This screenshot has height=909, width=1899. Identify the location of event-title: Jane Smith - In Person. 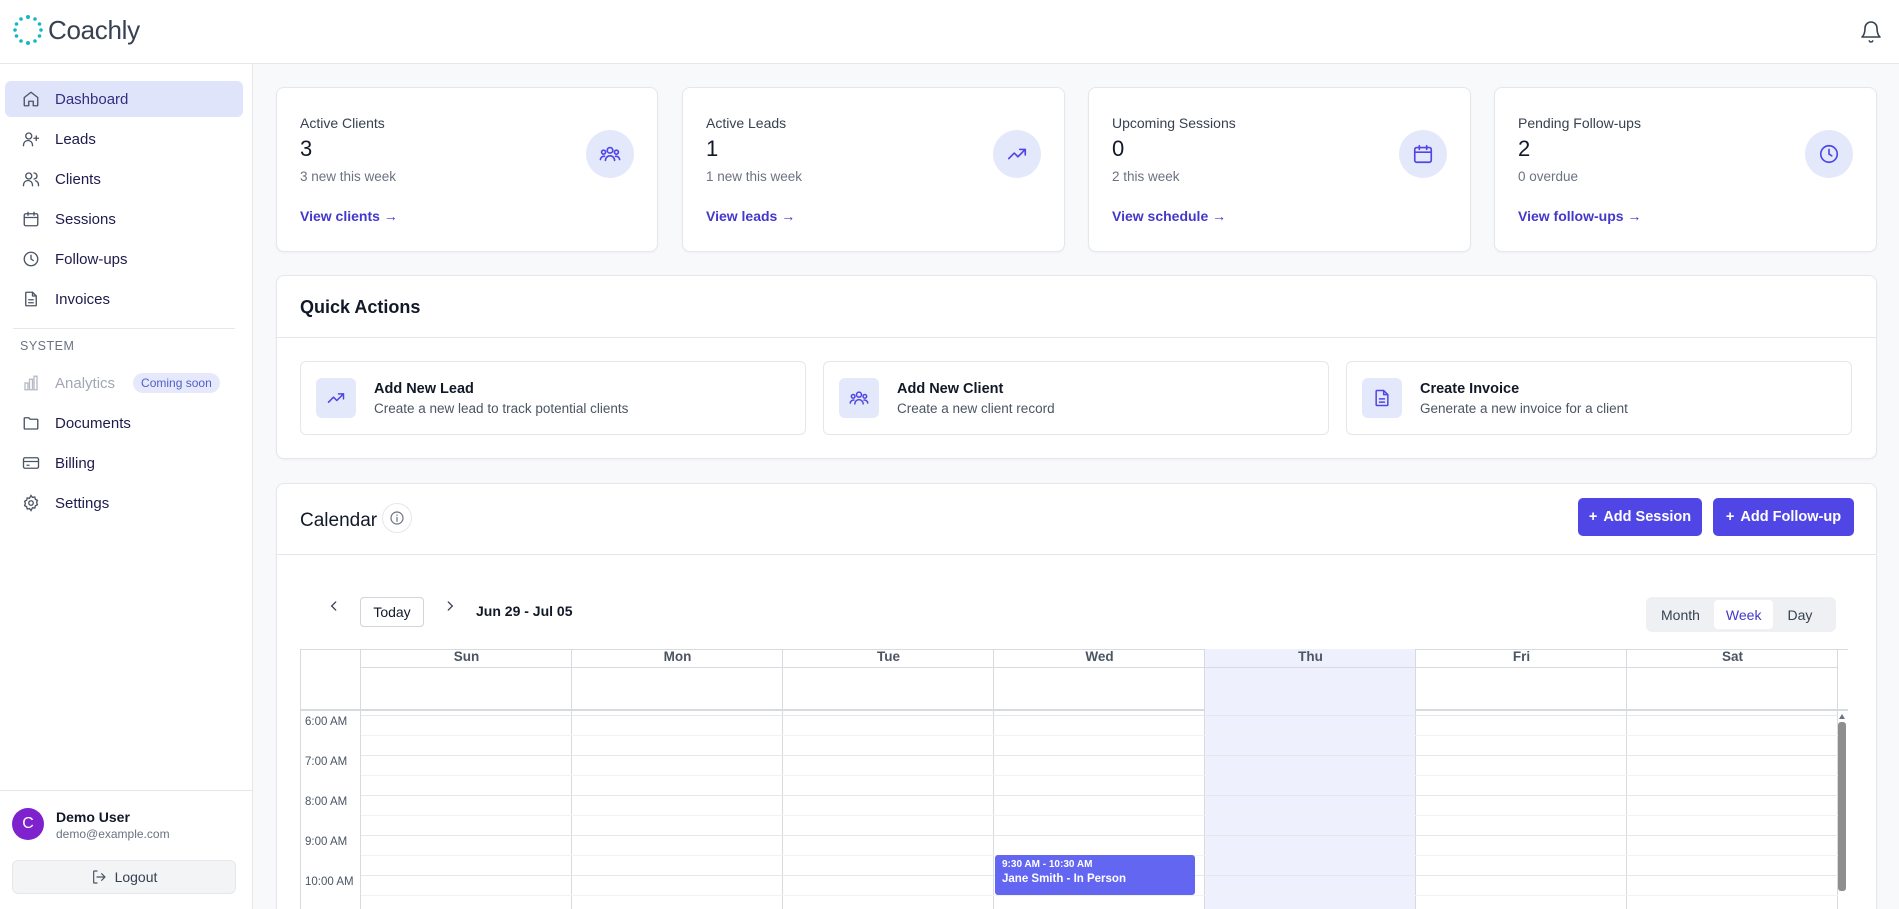
(1064, 879).